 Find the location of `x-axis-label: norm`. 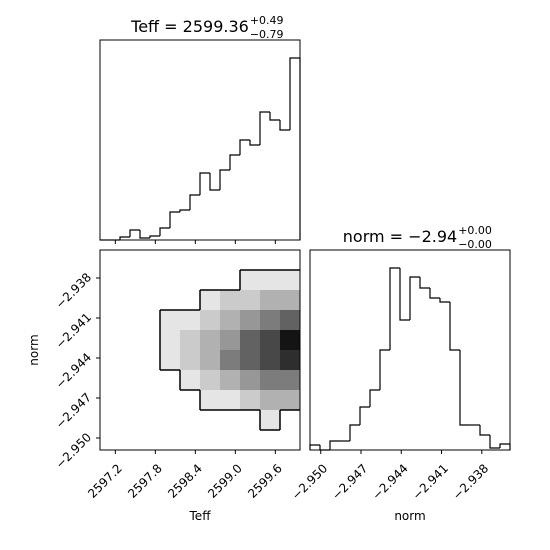

x-axis-label: norm is located at coordinates (409, 516).